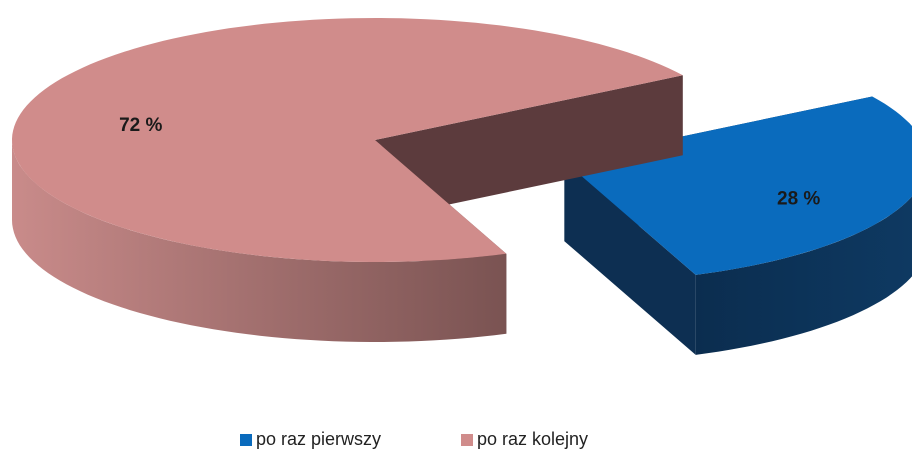 This screenshot has height=451, width=912. What do you see at coordinates (803, 275) in the screenshot?
I see `slice-wall` at bounding box center [803, 275].